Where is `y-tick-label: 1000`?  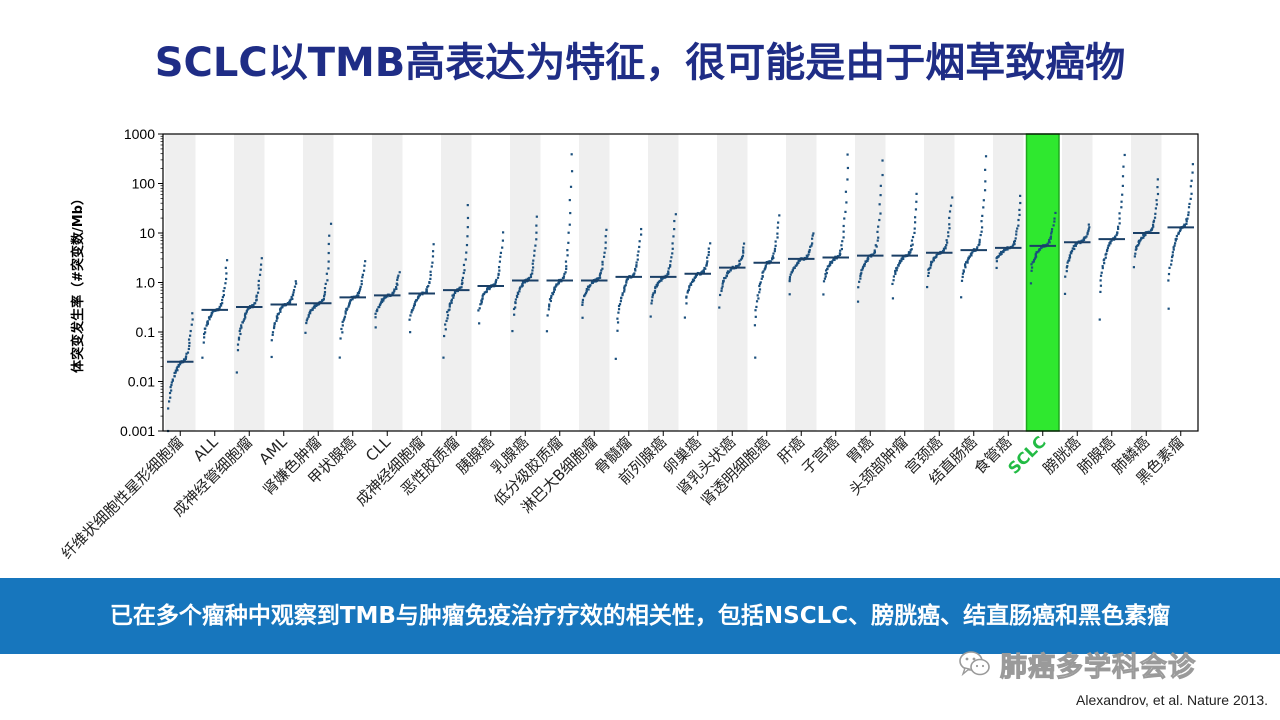 y-tick-label: 1000 is located at coordinates (139, 134).